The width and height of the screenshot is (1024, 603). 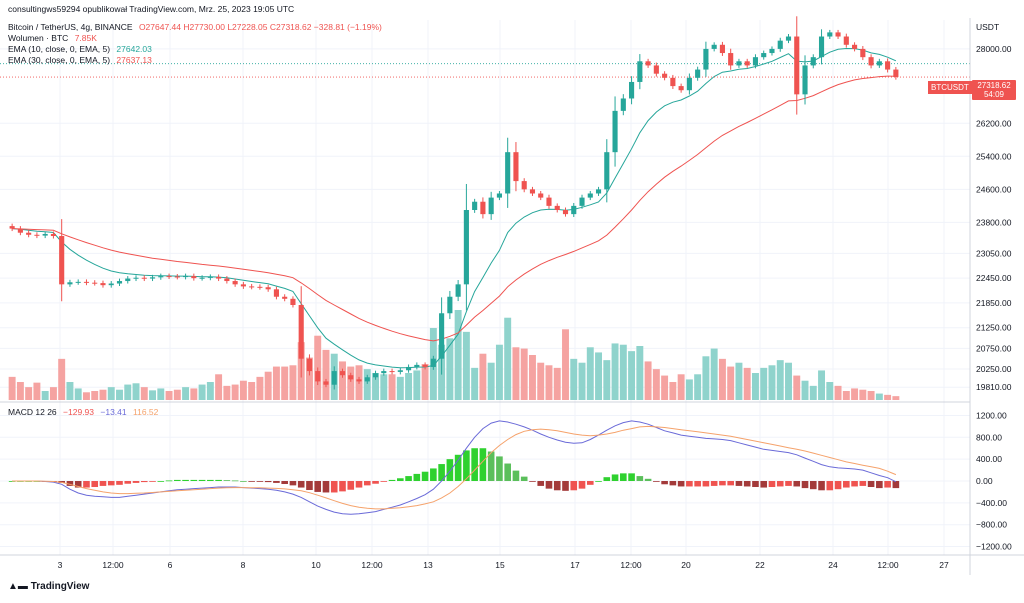 I want to click on time-tick-label: 27, so click(x=944, y=565).